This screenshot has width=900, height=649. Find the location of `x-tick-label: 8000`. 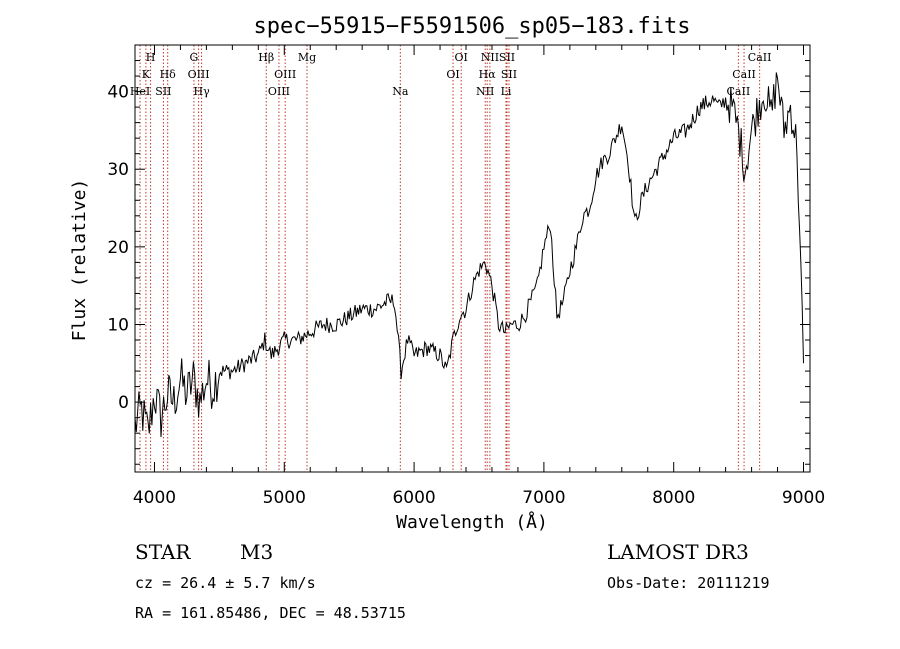

x-tick-label: 8000 is located at coordinates (673, 498).